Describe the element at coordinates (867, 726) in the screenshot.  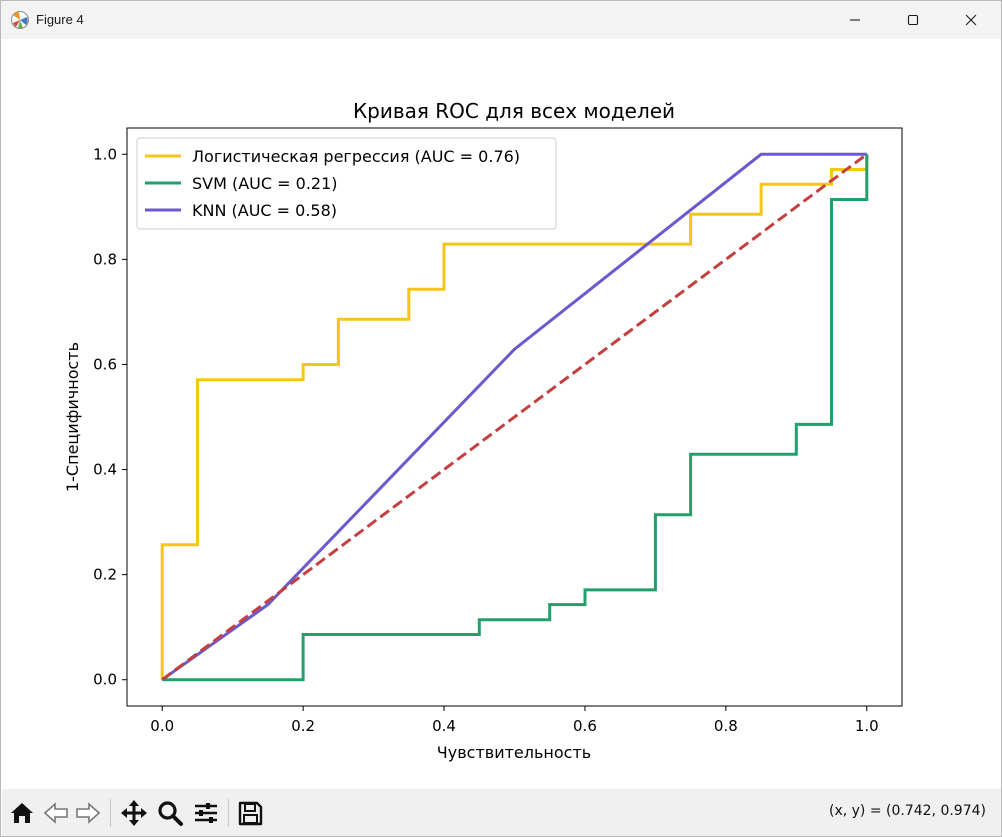
I see `x-tick-label: 1.0` at that location.